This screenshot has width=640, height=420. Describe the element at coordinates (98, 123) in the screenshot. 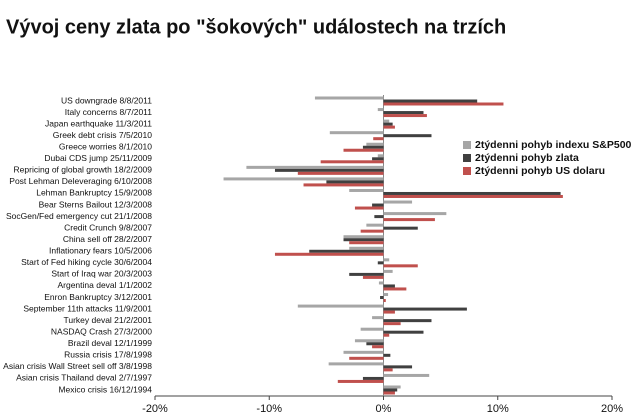

I see `y-tick-label: Japan earthquake 11/3/2011` at that location.